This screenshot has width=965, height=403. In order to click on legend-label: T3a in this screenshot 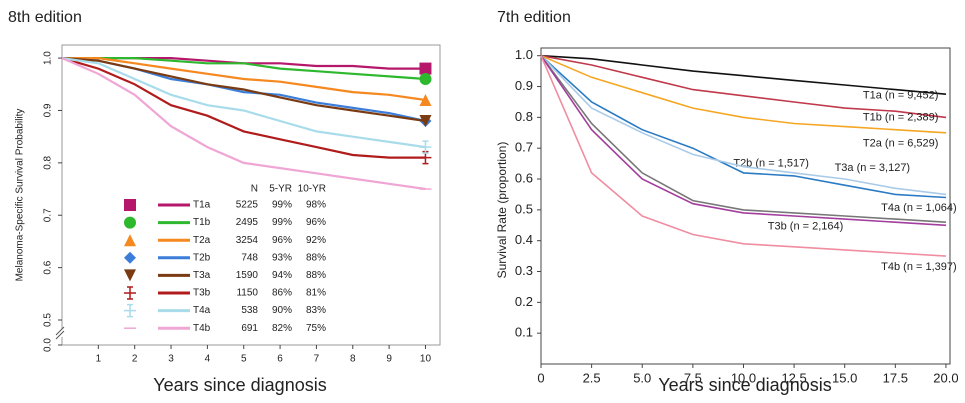, I will do `click(202, 275)`.